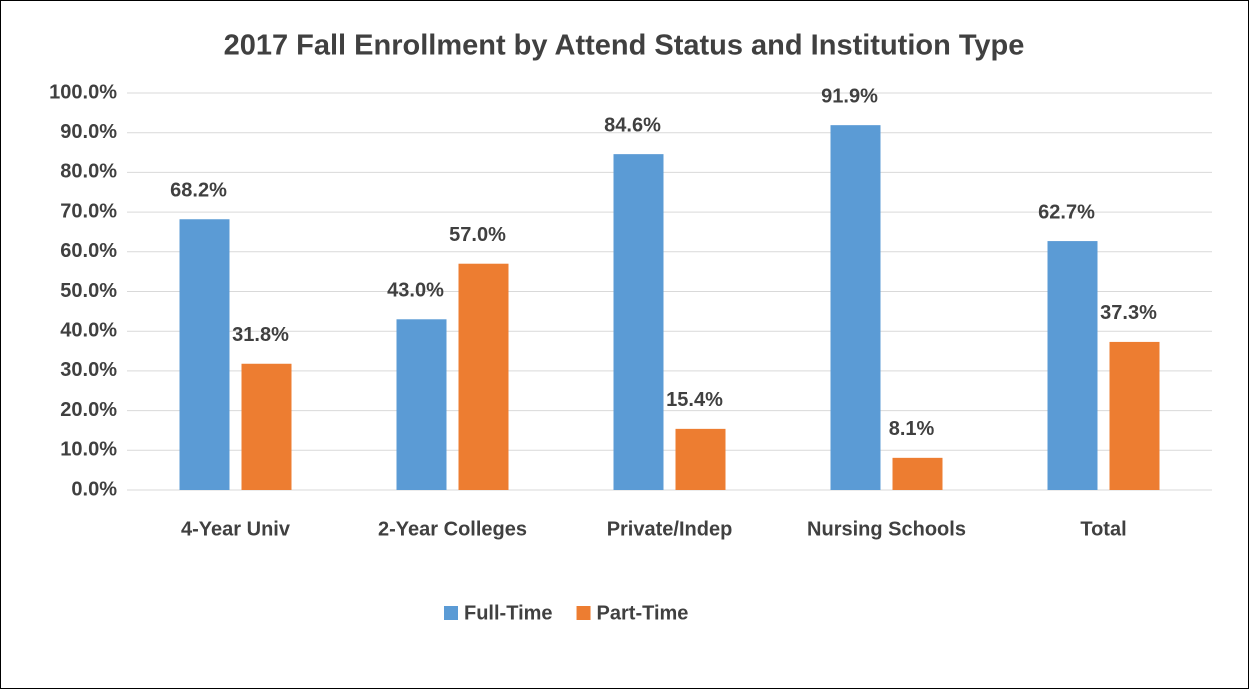  Describe the element at coordinates (849, 96) in the screenshot. I see `value-label: 91.9%` at that location.